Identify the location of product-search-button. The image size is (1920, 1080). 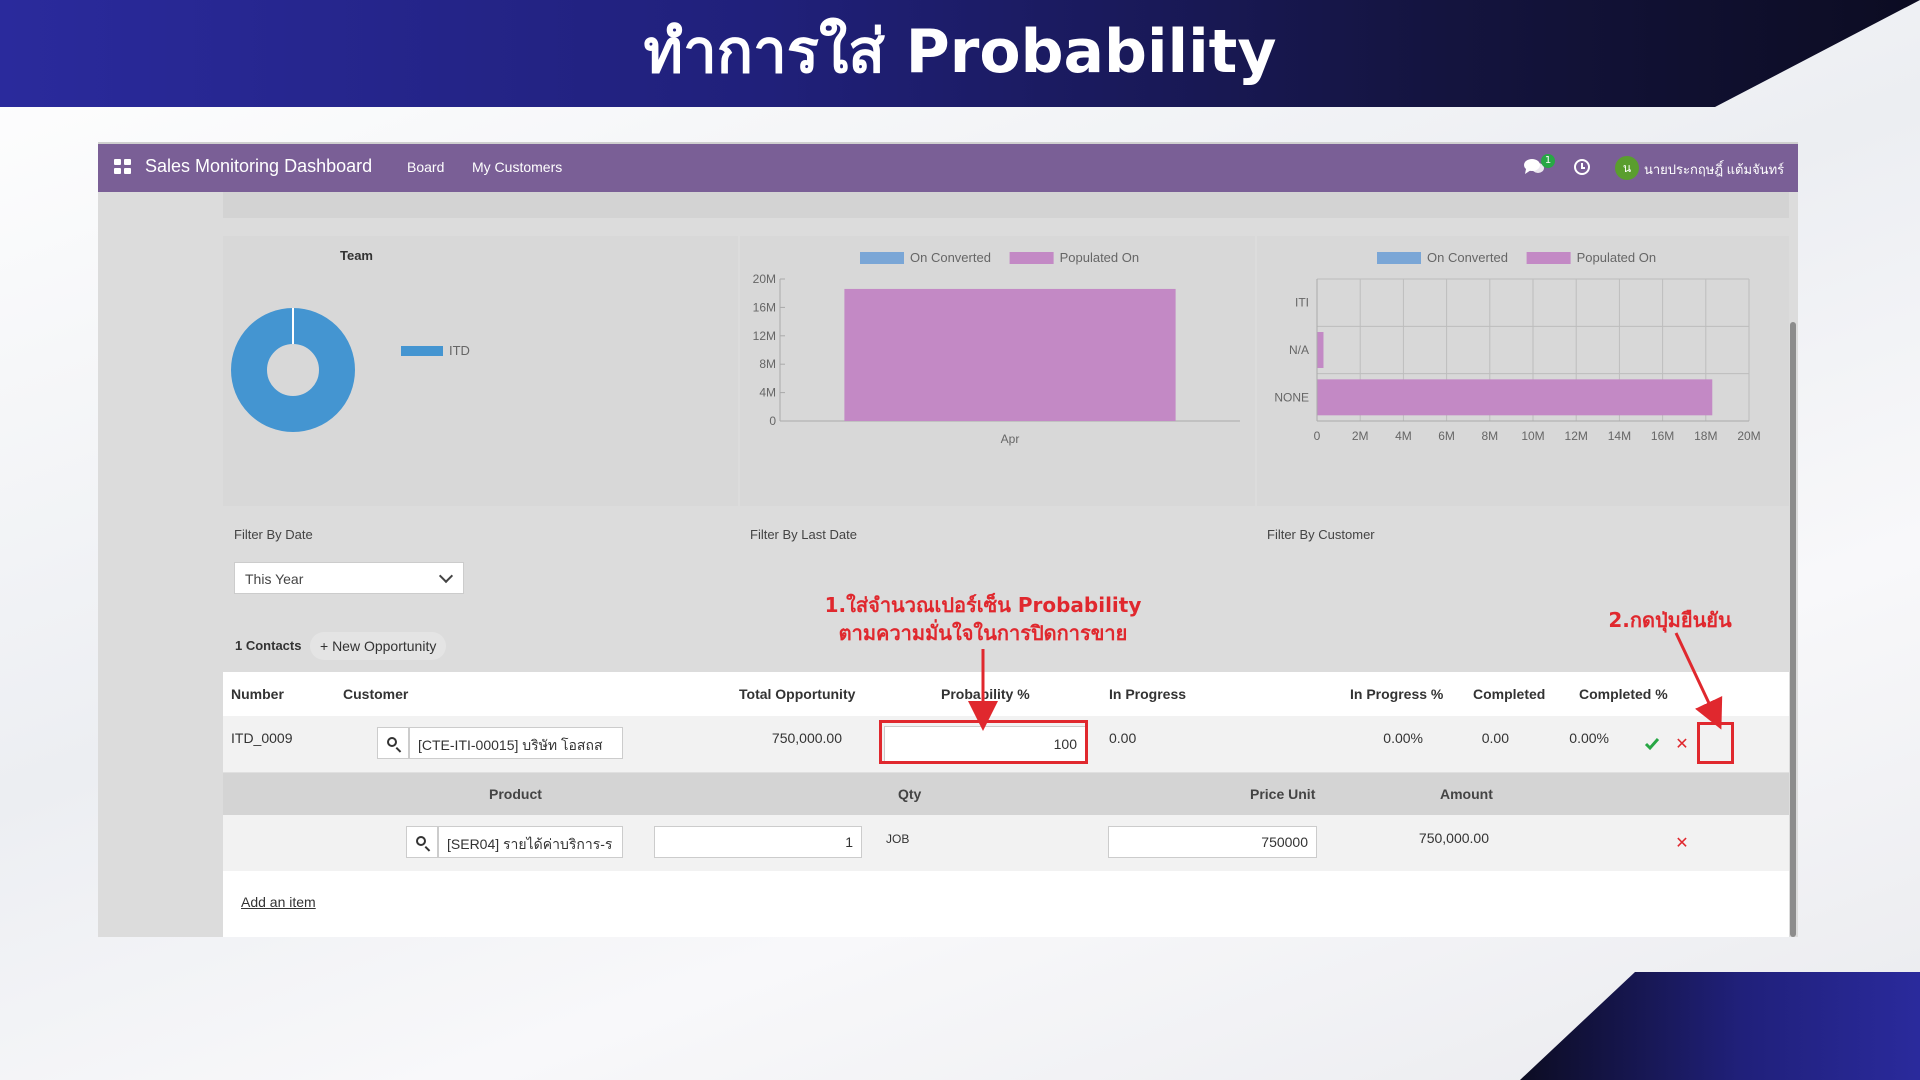
(422, 842).